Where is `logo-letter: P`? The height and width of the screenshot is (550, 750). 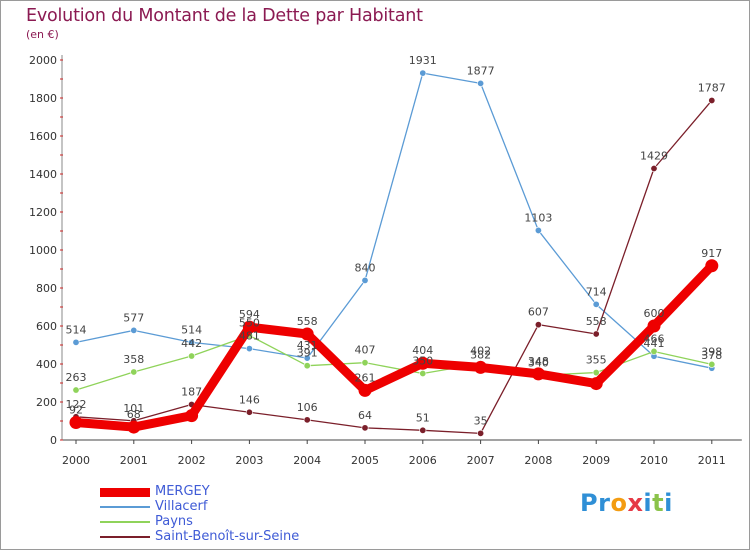 logo-letter: P is located at coordinates (589, 503).